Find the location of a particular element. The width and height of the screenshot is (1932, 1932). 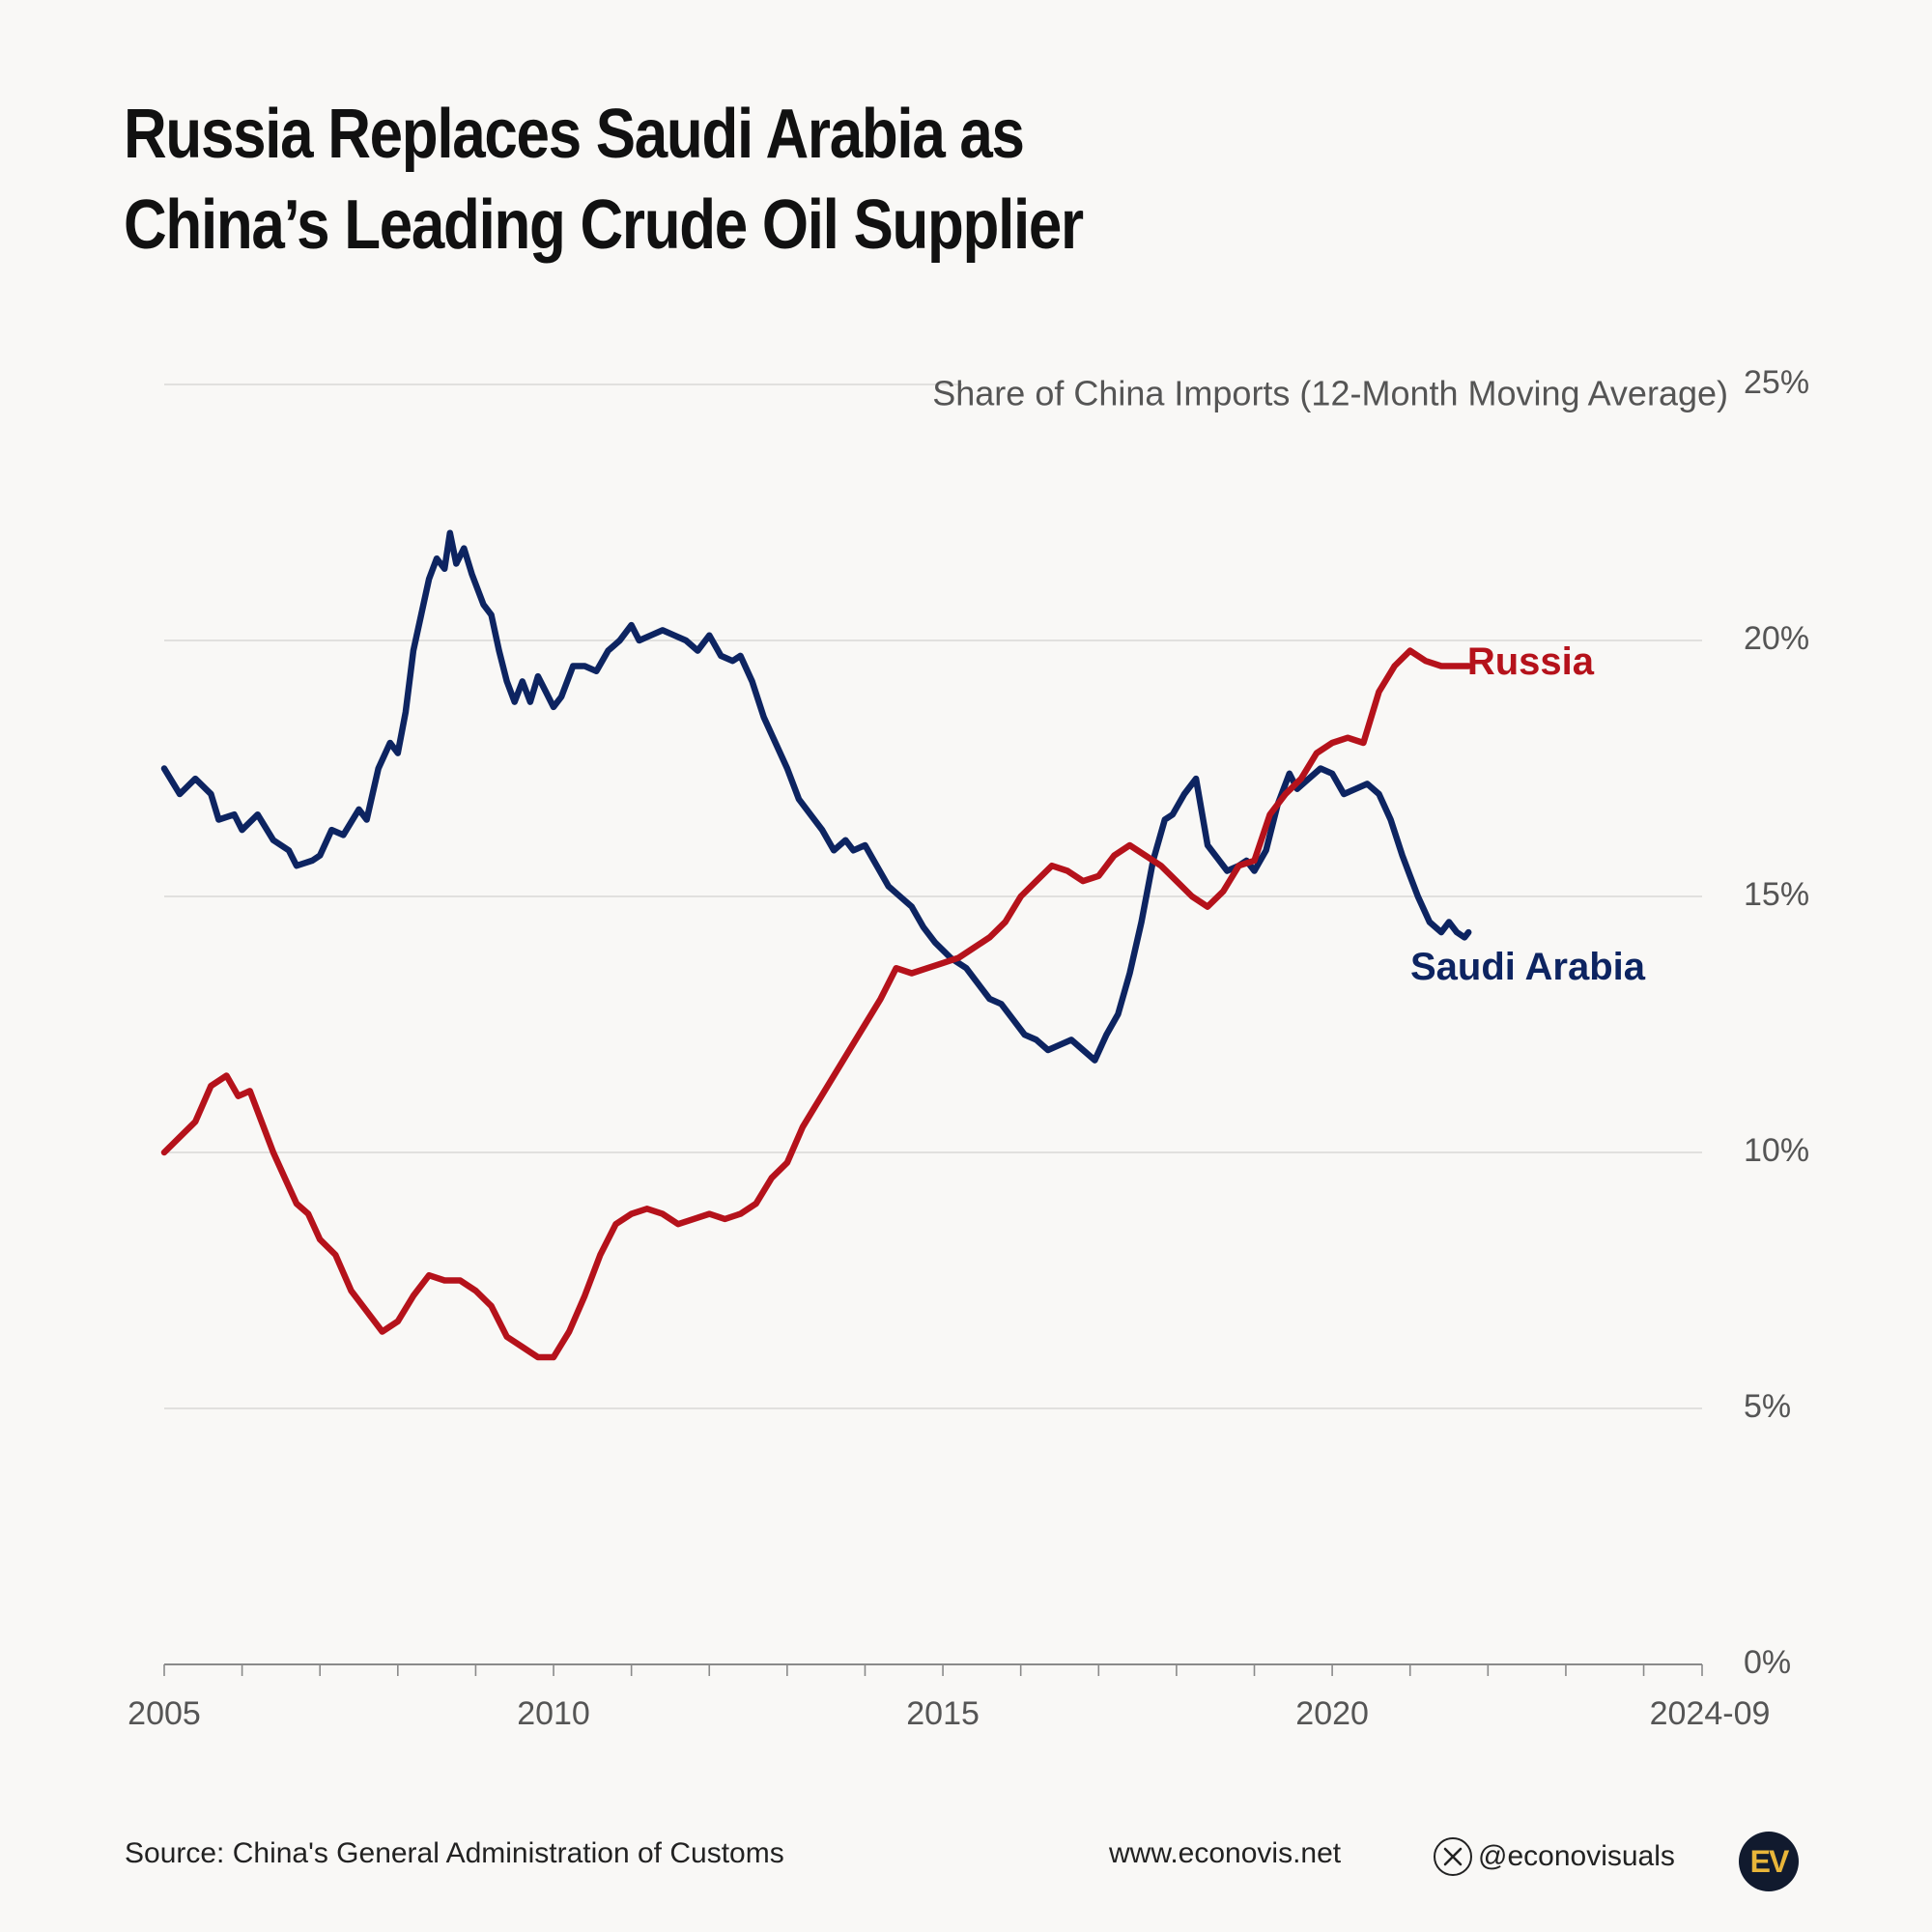

series-labels: Russia Saudi Arabia is located at coordinates (1528, 814).